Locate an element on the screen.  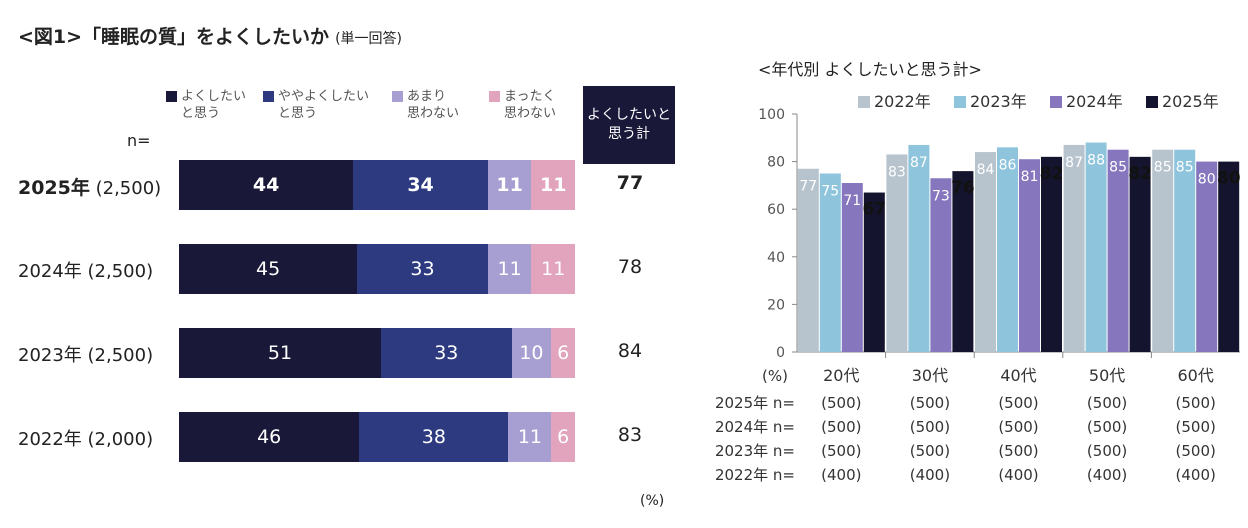
legend-label: 2022年 is located at coordinates (902, 101).